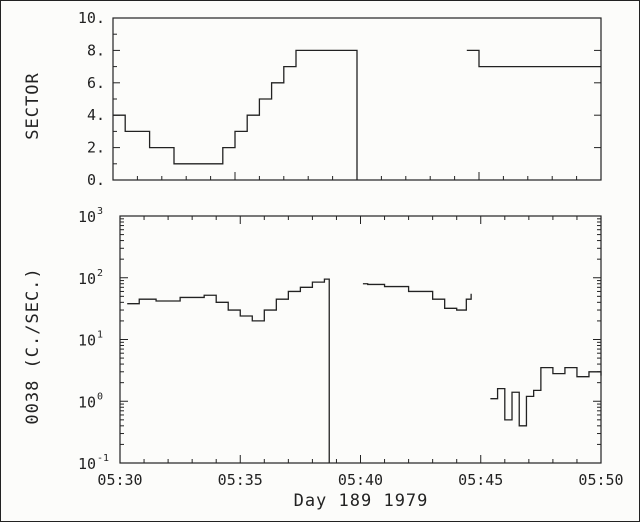  I want to click on sector-y-axis-title: SECTOR, so click(33, 105).